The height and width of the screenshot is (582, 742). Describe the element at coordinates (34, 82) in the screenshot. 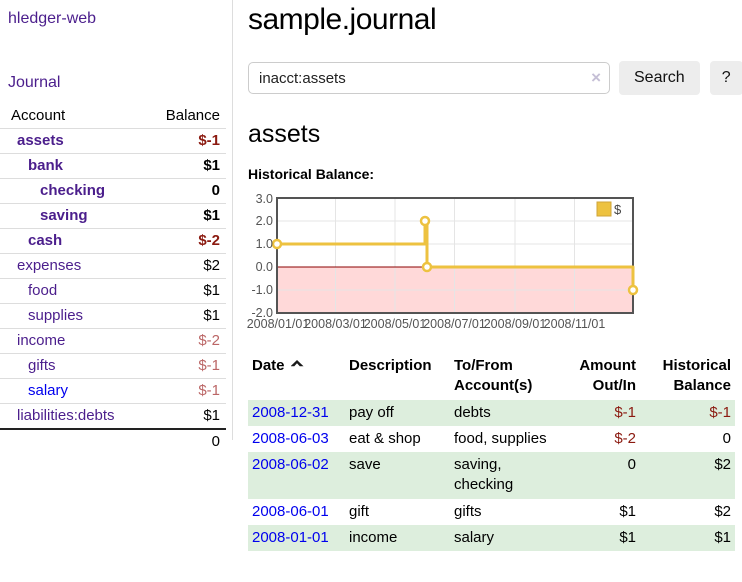

I see `sidebar-item-journal: Journal` at that location.